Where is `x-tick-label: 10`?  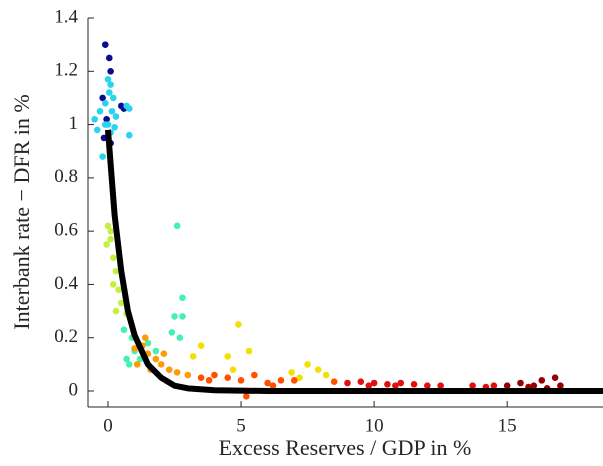 x-tick-label: 10 is located at coordinates (374, 425).